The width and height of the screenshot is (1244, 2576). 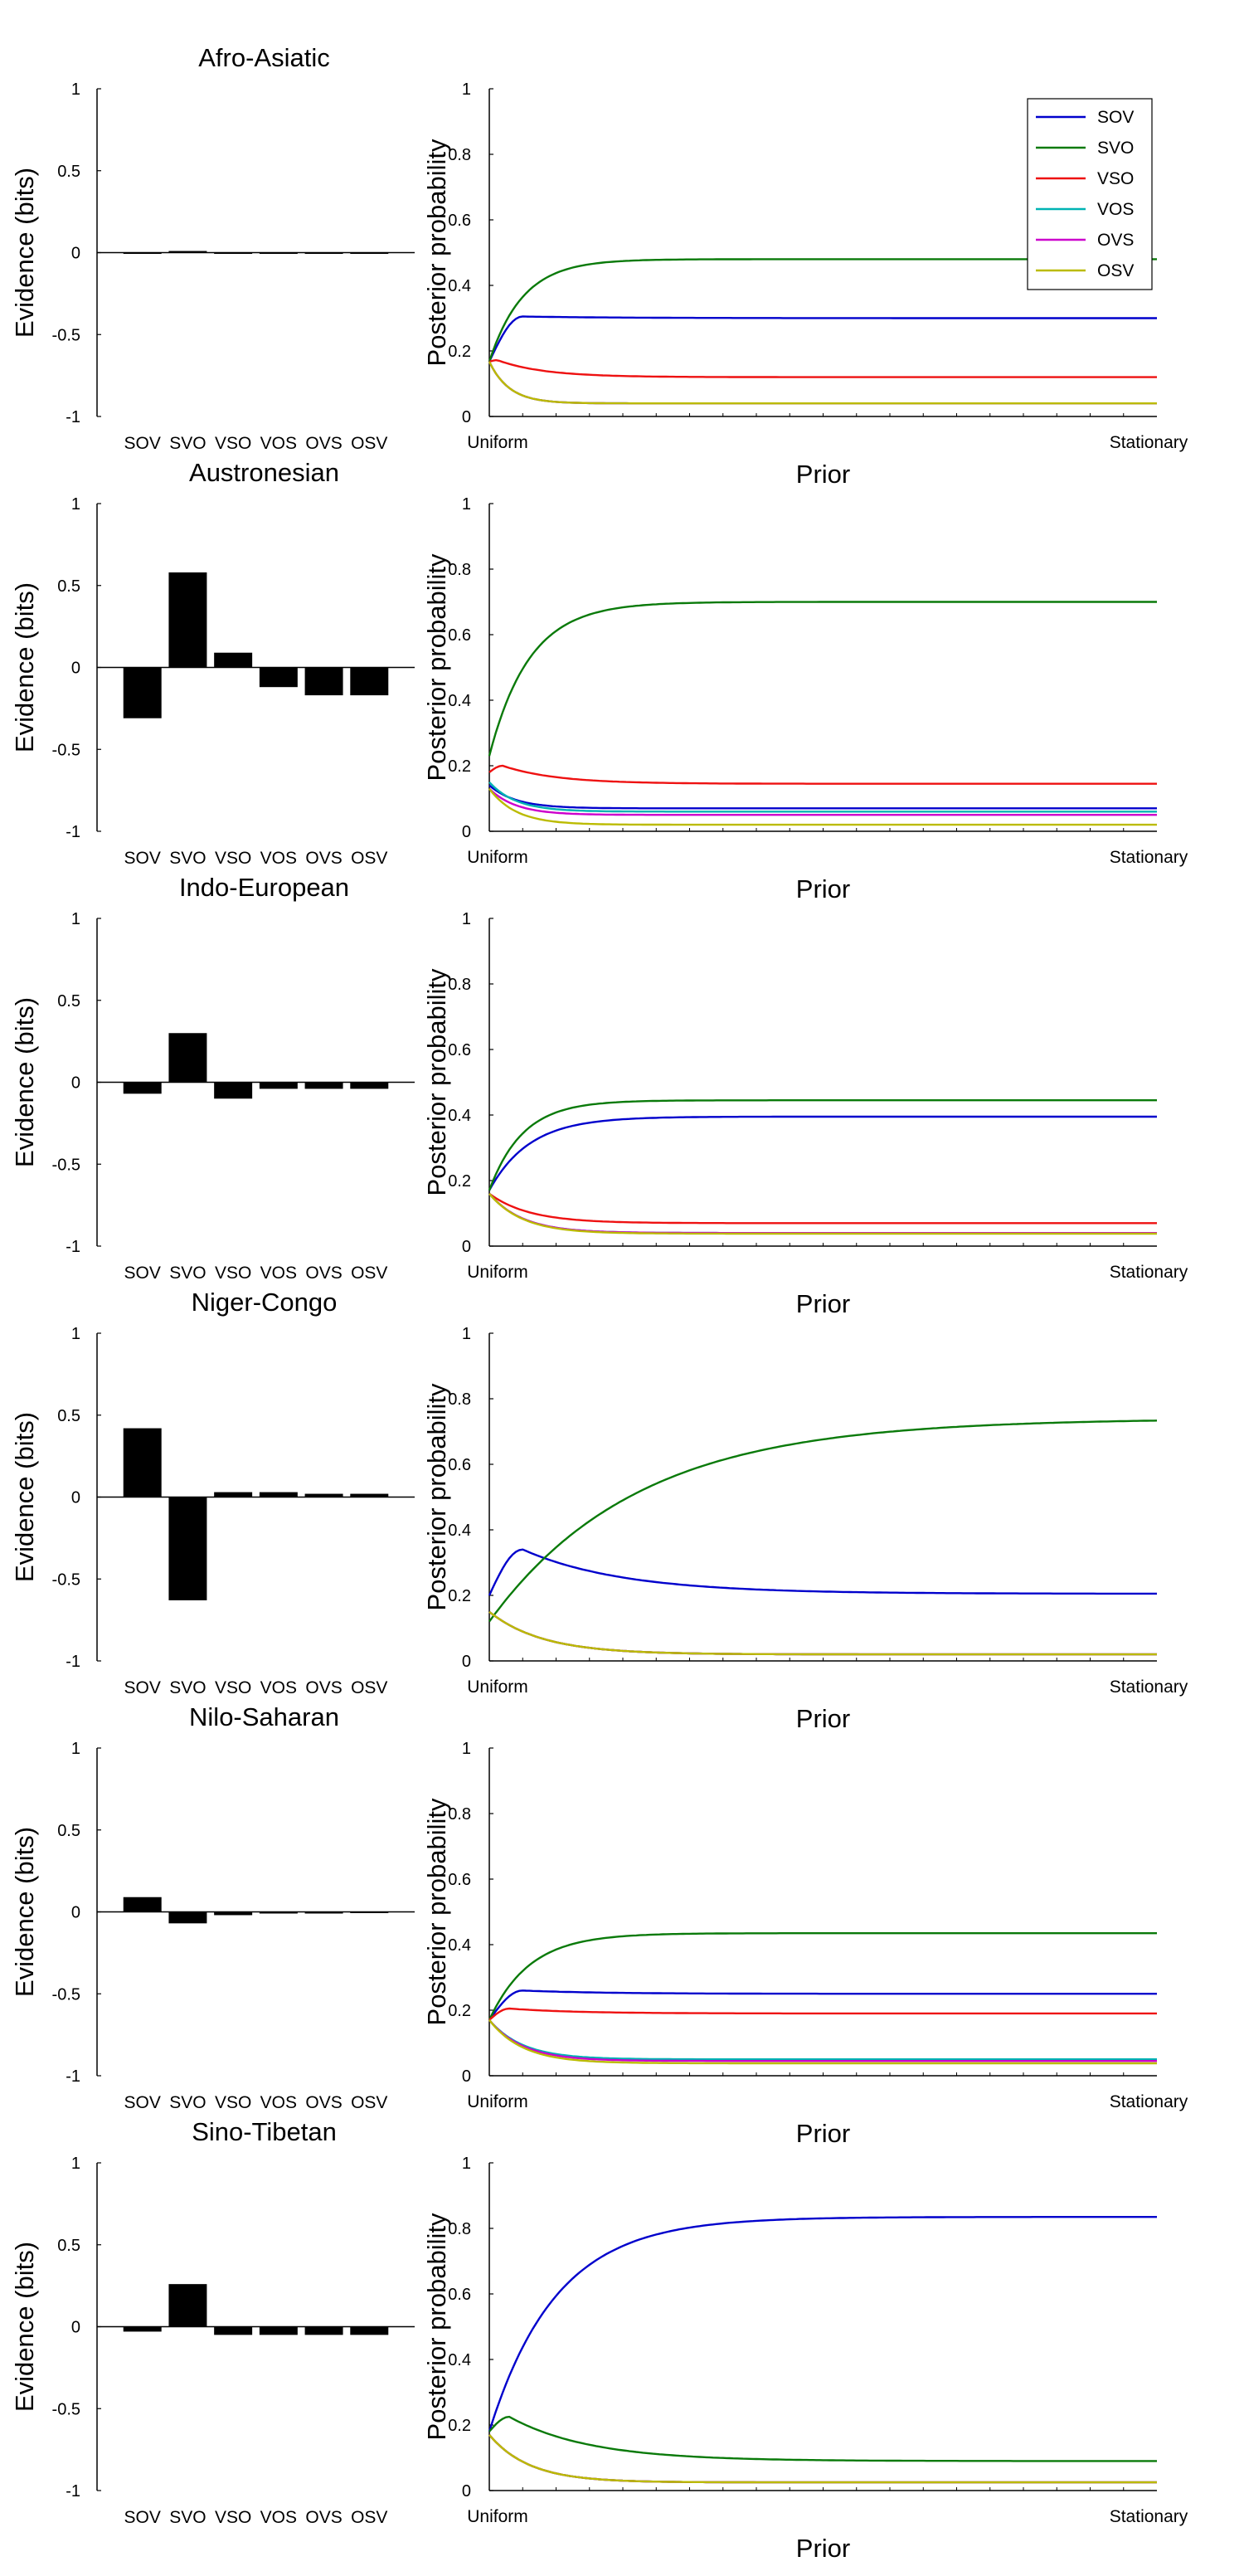 I want to click on legend-label-svo: SVO, so click(x=1115, y=148).